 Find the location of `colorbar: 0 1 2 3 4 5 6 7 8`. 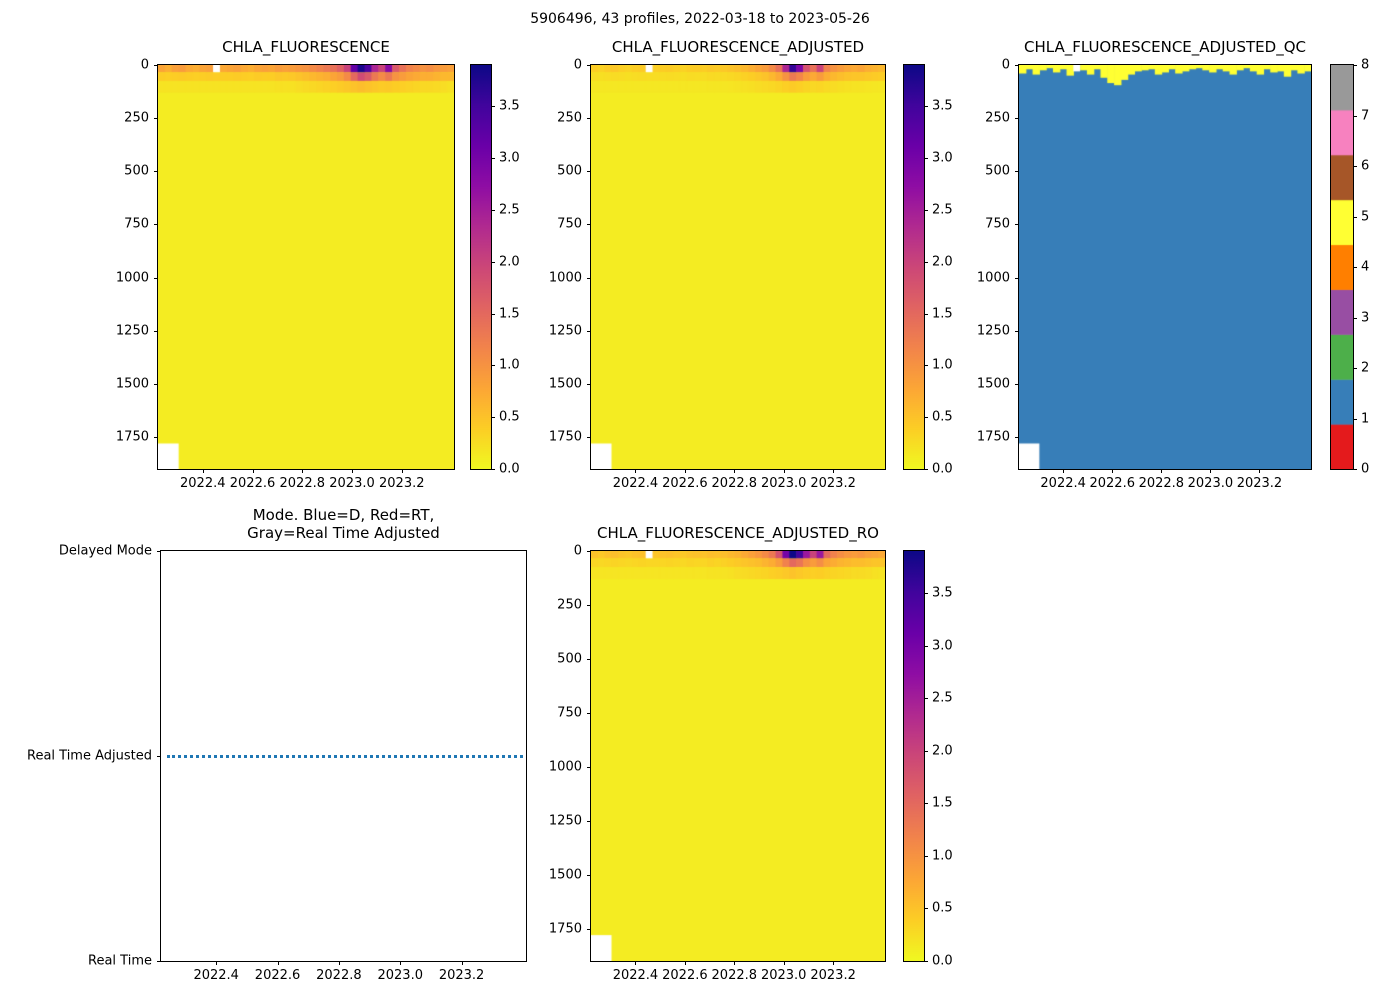

colorbar: 0 1 2 3 4 5 6 7 8 is located at coordinates (1349, 267).